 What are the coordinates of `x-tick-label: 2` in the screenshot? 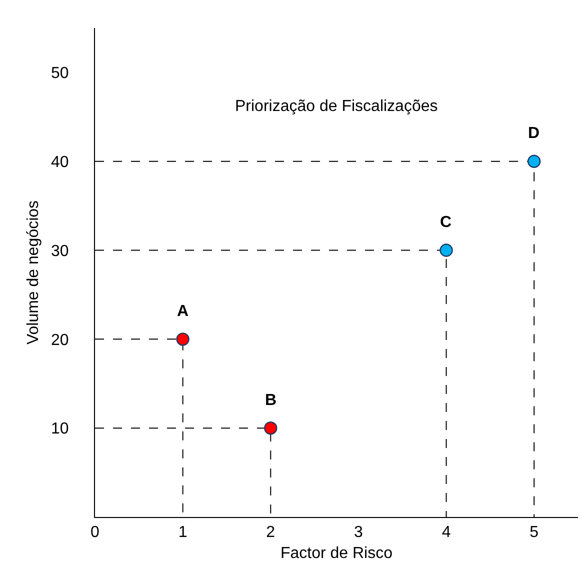 It's located at (271, 533).